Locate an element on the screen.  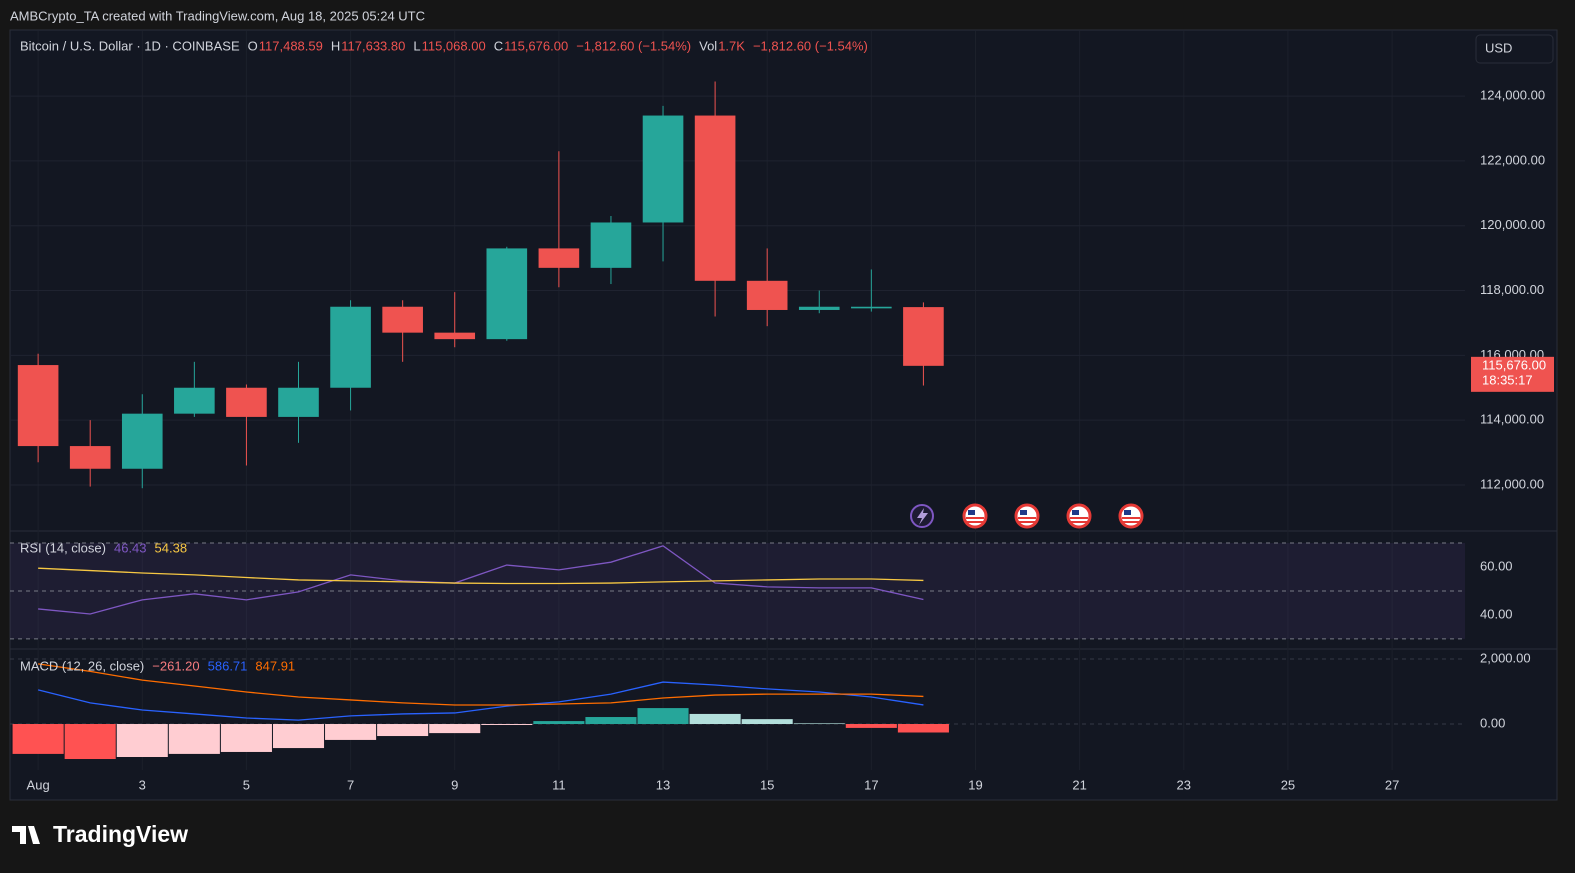
y-tick-label: 2,000.00 is located at coordinates (1505, 657).